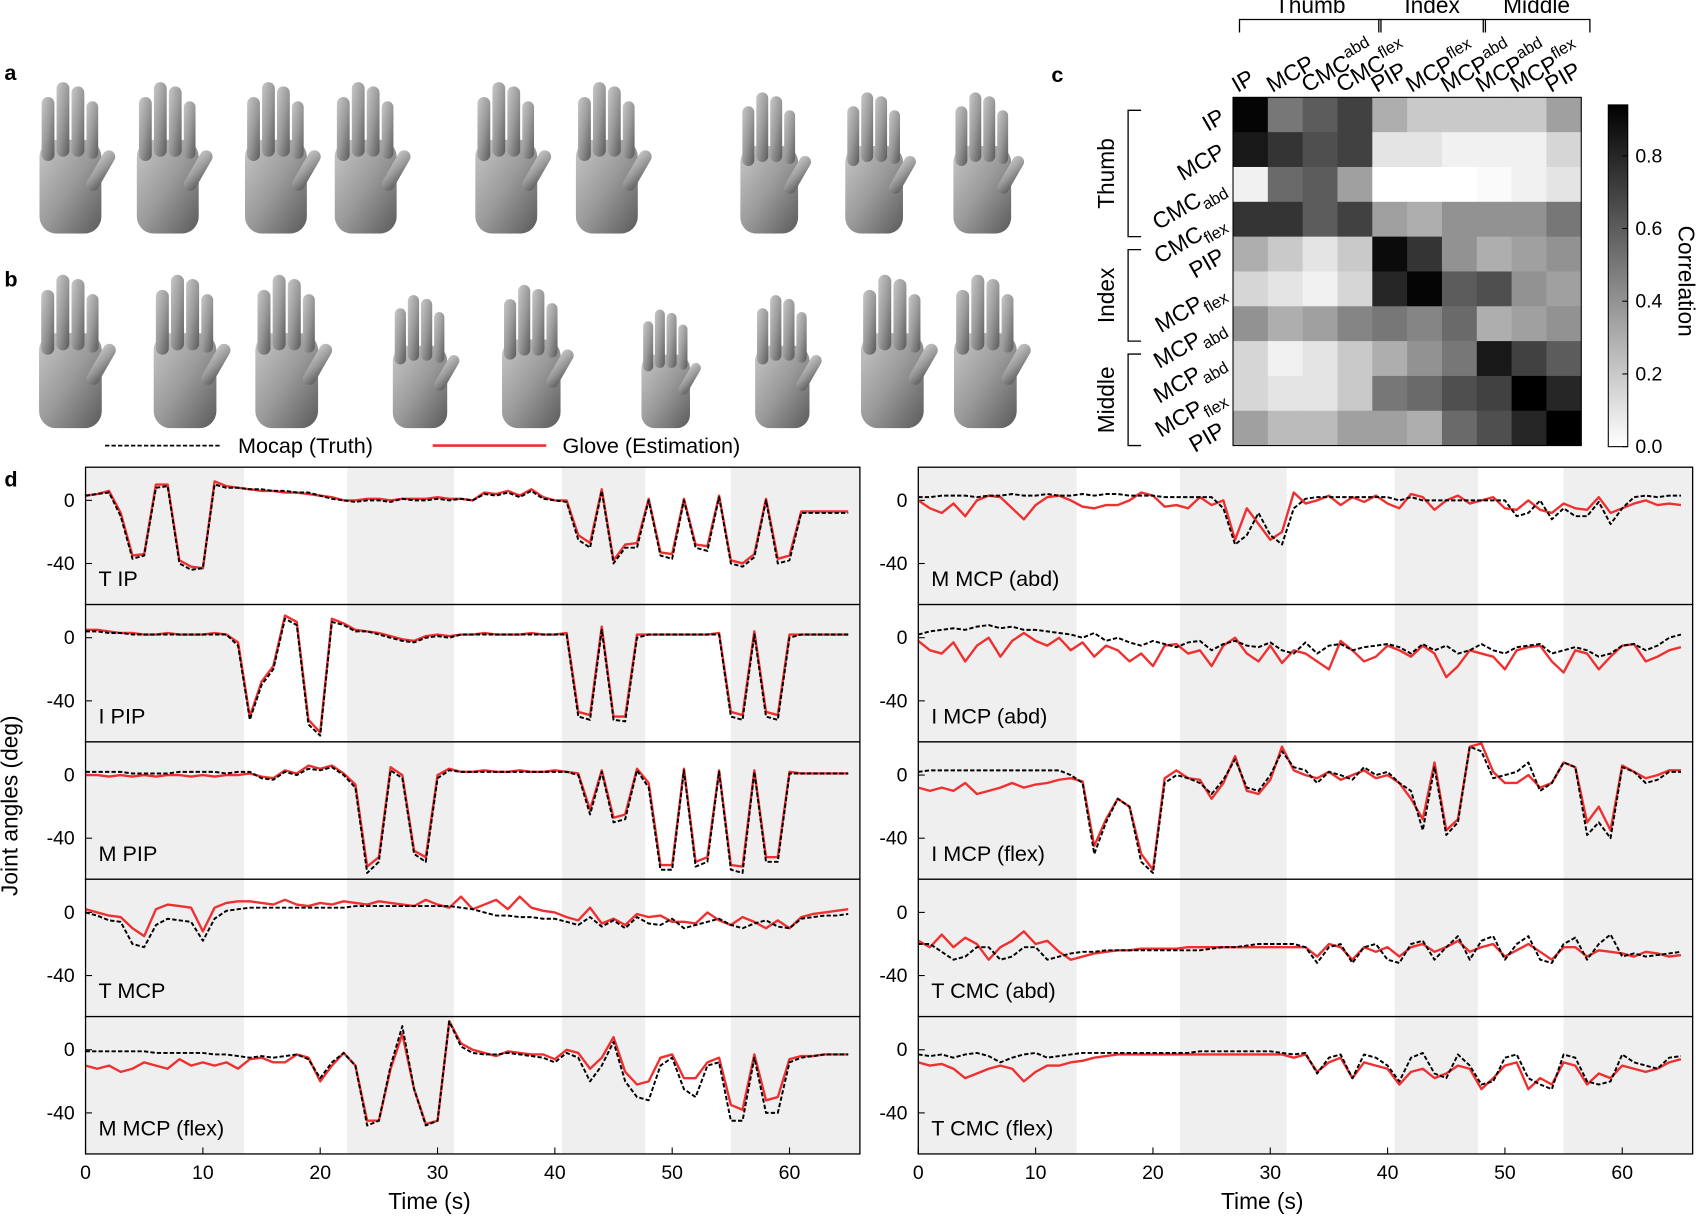 Image resolution: width=1696 pixels, height=1221 pixels. What do you see at coordinates (320, 1173) in the screenshot?
I see `x-tick-label: 20` at bounding box center [320, 1173].